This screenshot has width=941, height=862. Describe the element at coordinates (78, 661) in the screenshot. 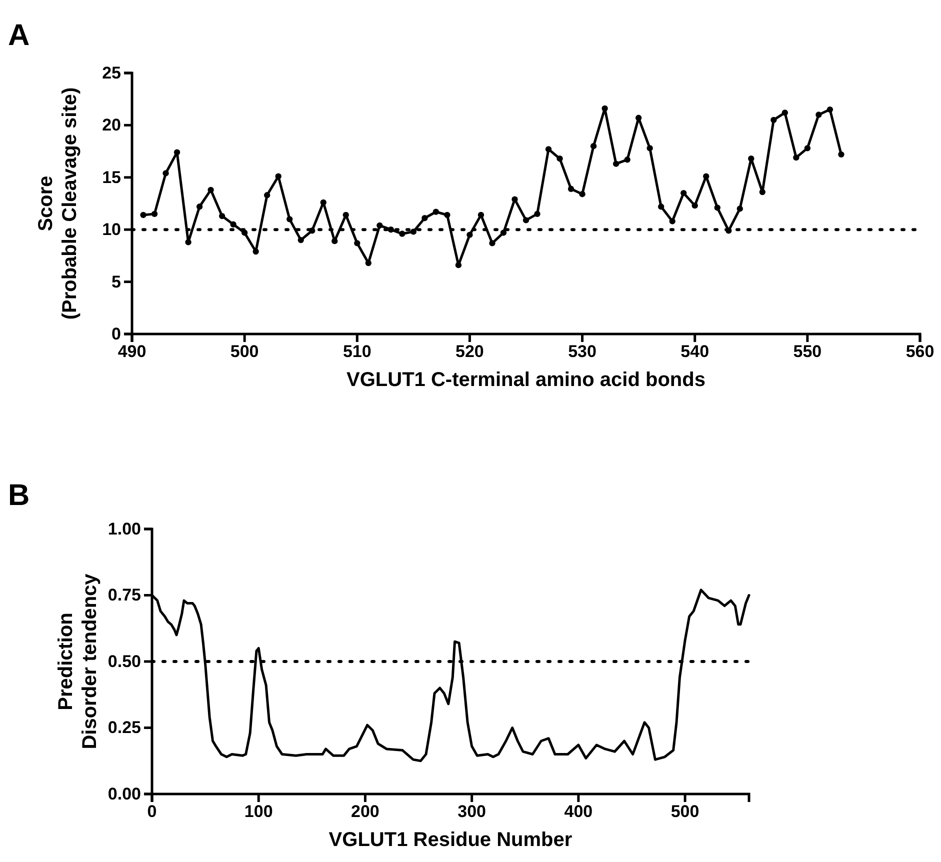

I see `y-axis-title: Prediction Disorder tendency` at that location.